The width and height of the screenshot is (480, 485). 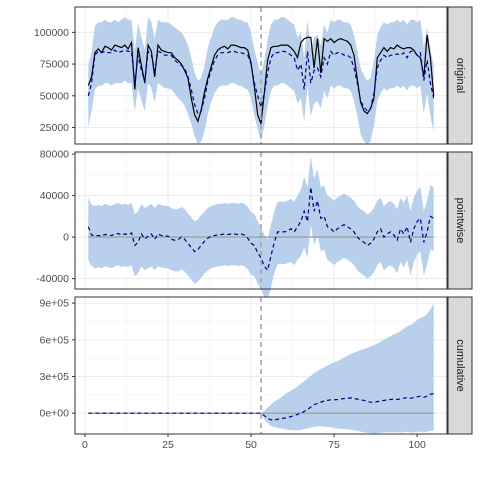 I want to click on y-tick-label-original: 50000, so click(x=54, y=96).